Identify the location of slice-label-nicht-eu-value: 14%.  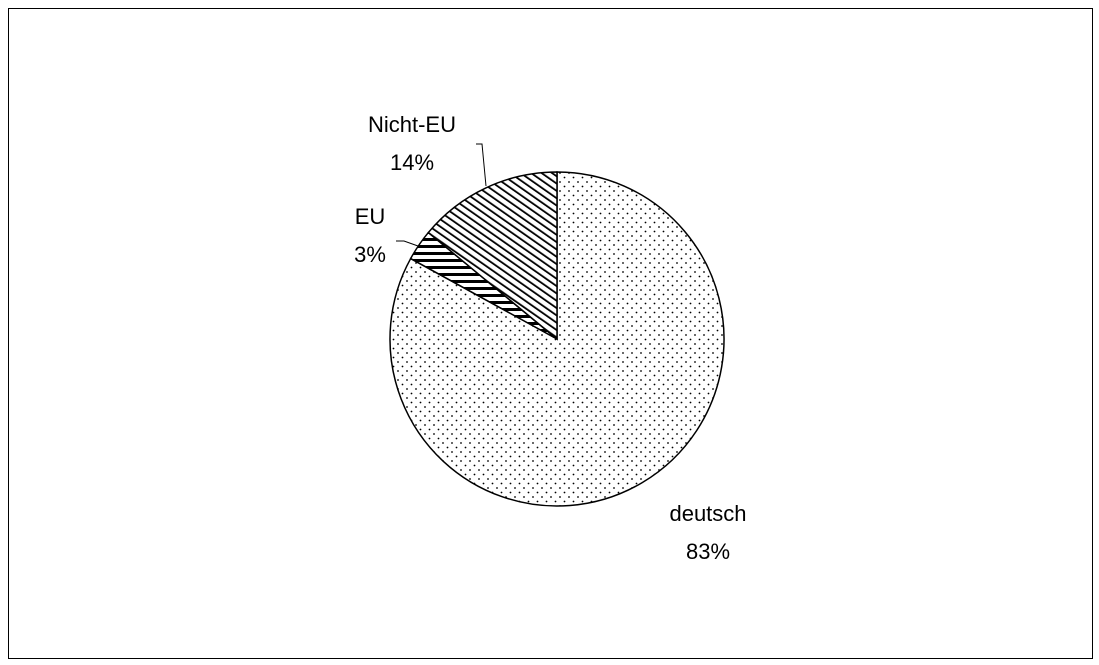
(412, 162).